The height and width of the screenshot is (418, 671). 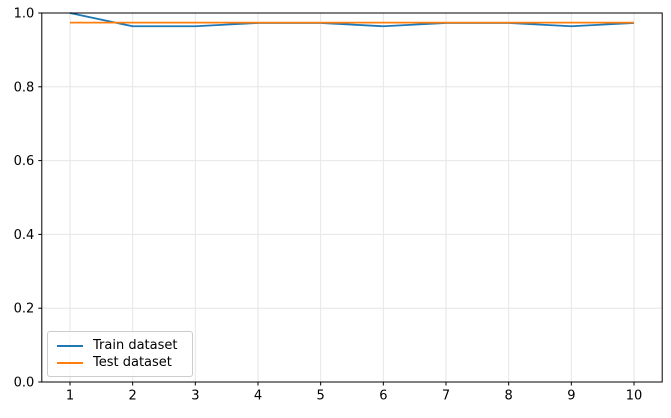 I want to click on y-tick-label: 0.8, so click(x=24, y=87).